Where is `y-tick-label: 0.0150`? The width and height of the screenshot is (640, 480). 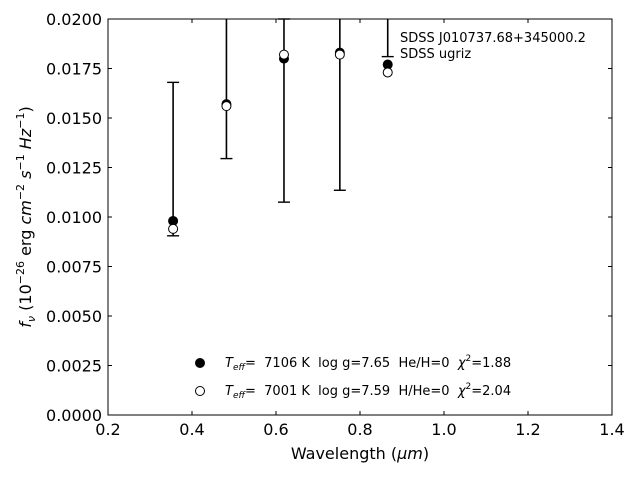 y-tick-label: 0.0150 is located at coordinates (74, 118).